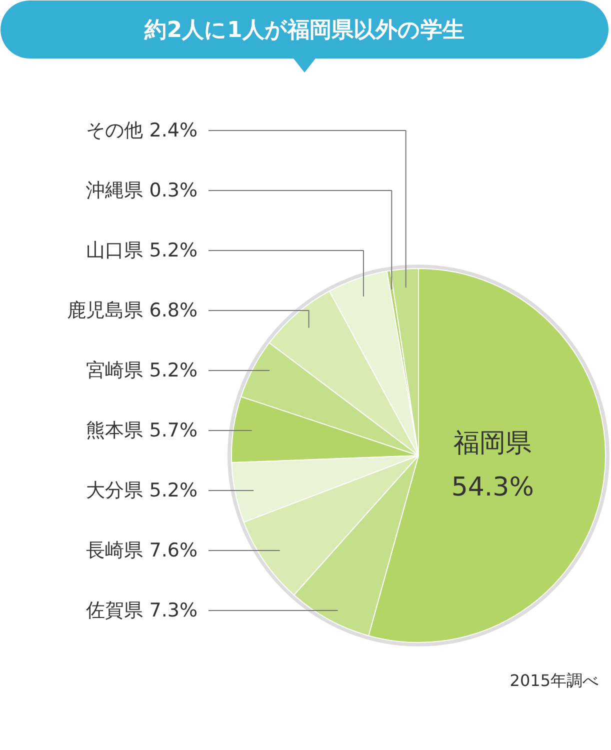 Image resolution: width=611 pixels, height=750 pixels. Describe the element at coordinates (554, 680) in the screenshot. I see `text: 2015年調べ` at that location.